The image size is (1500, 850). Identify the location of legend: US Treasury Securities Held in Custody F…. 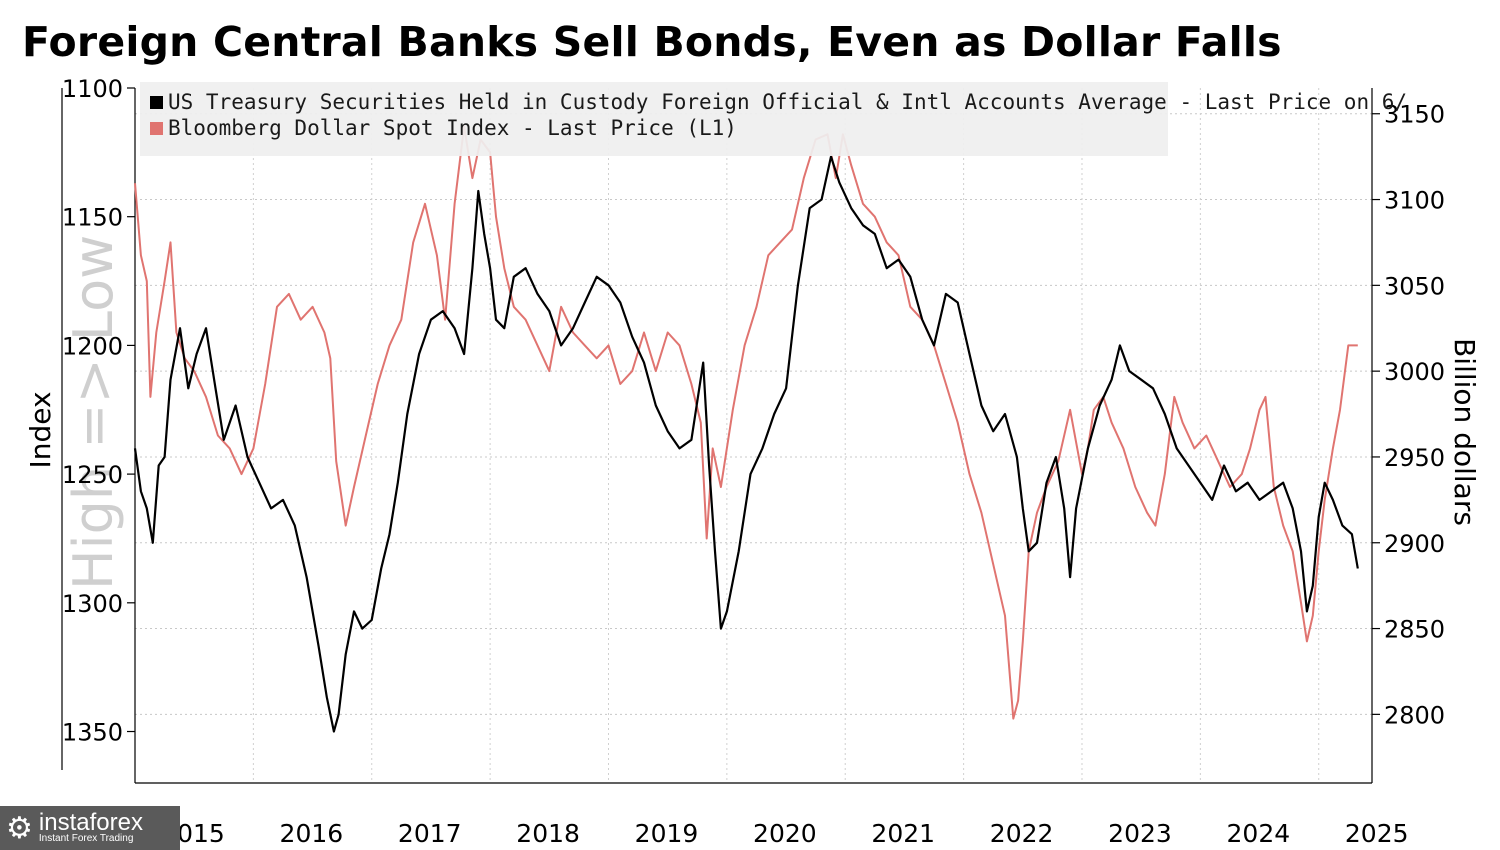
(773, 119).